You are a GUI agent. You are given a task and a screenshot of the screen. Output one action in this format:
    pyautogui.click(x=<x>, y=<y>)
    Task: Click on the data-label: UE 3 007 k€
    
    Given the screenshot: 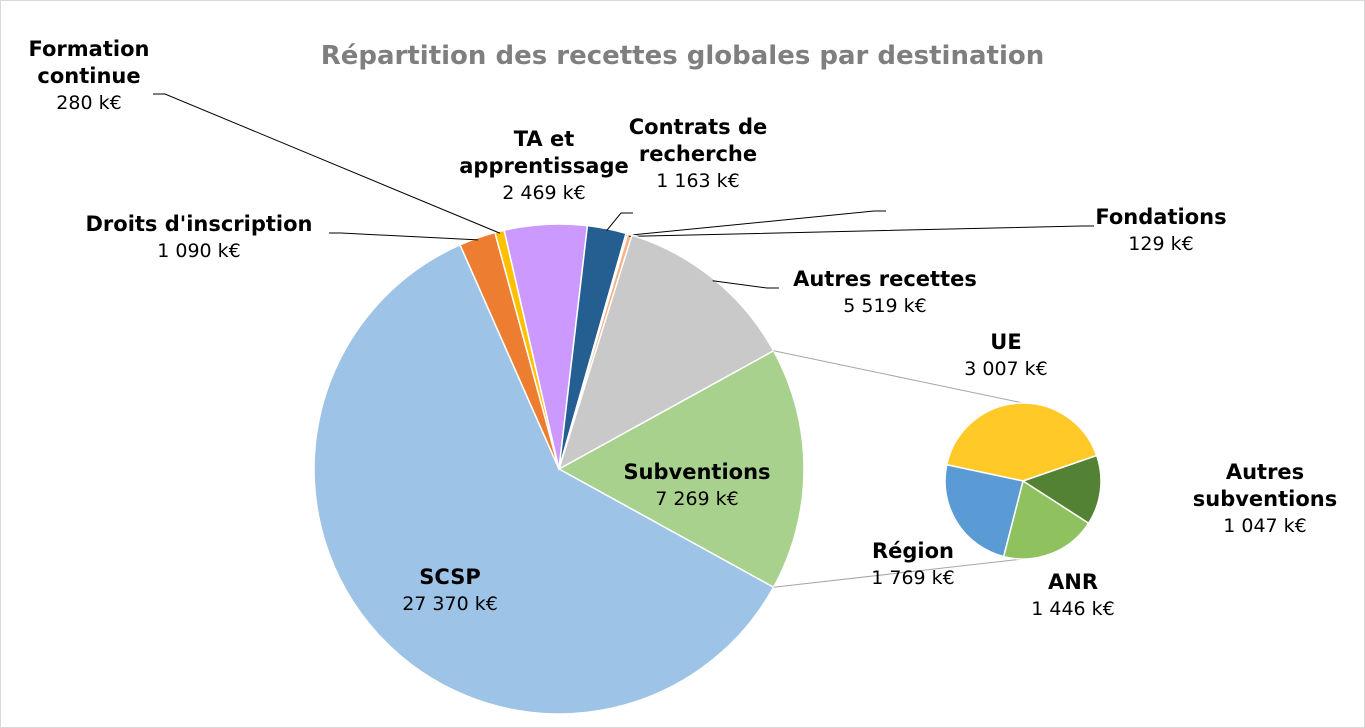 What is the action you would take?
    pyautogui.click(x=1006, y=355)
    